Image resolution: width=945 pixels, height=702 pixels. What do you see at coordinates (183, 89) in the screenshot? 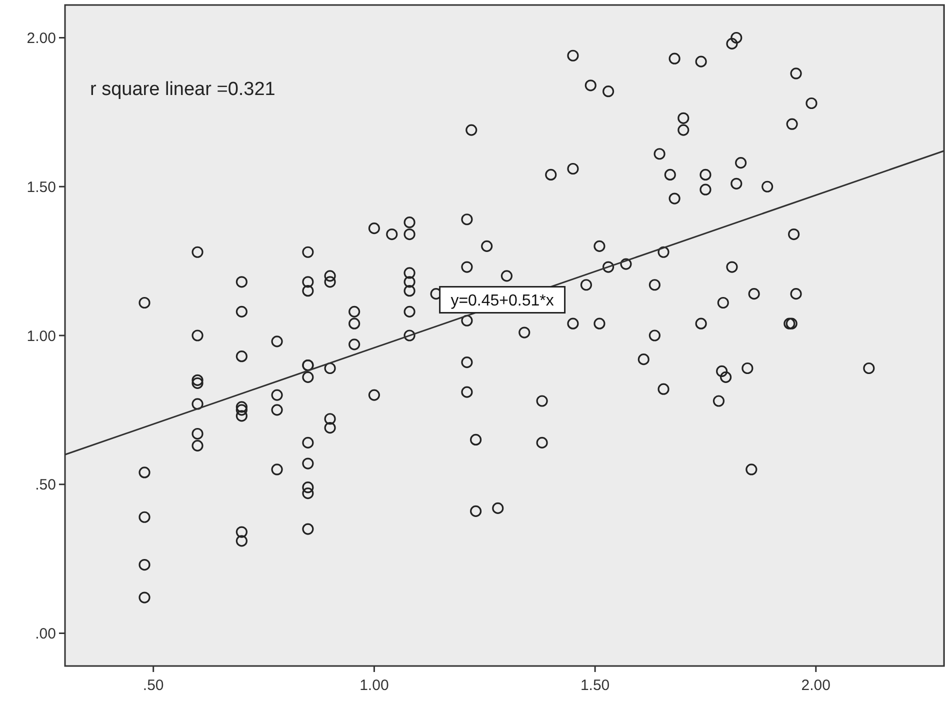
I see `annotation: r square linear =0.321` at bounding box center [183, 89].